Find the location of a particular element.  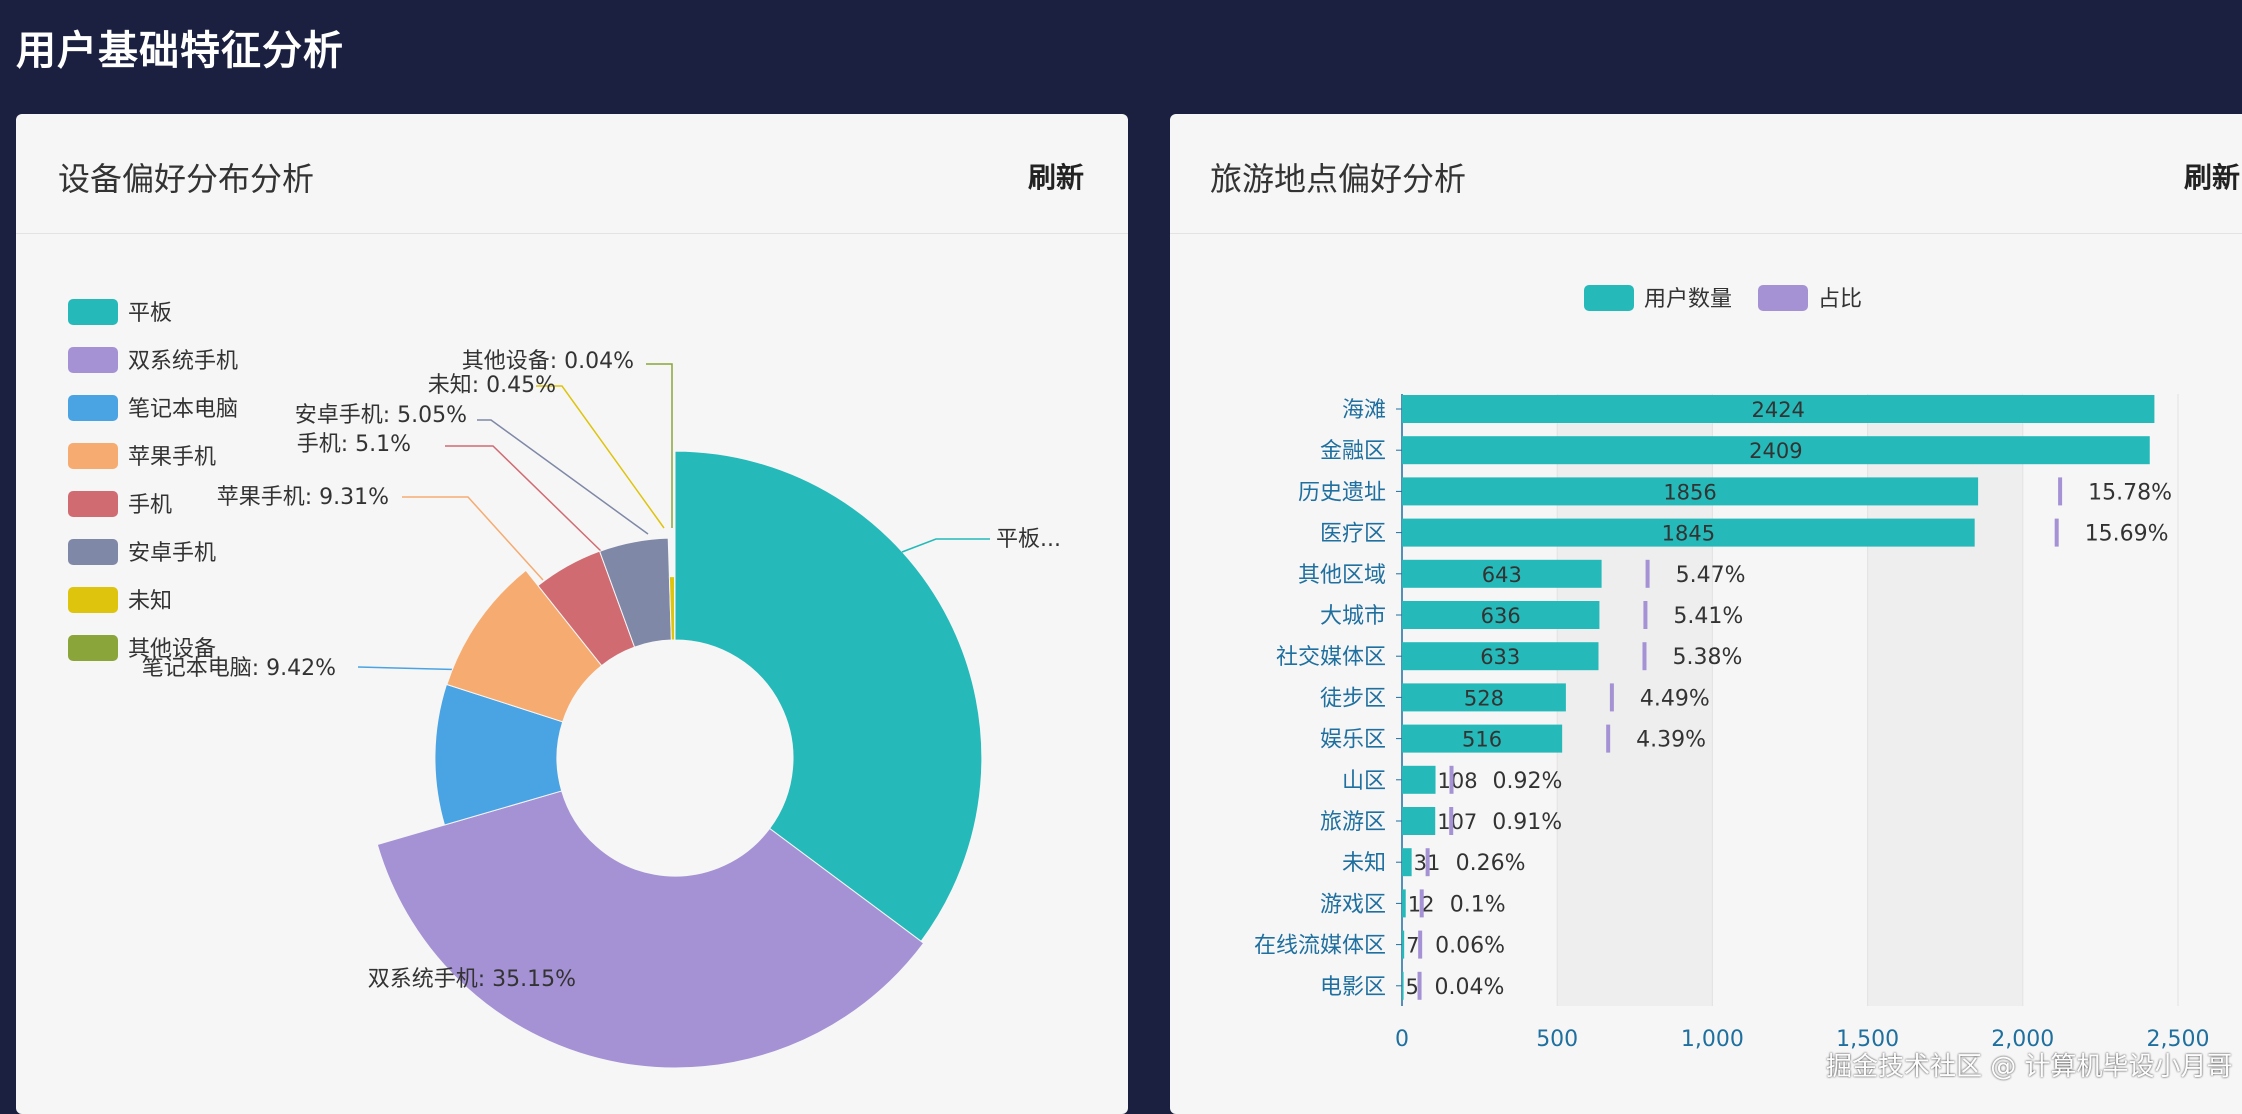

pie-label-1: 双系统手机: 35.15% is located at coordinates (472, 979).